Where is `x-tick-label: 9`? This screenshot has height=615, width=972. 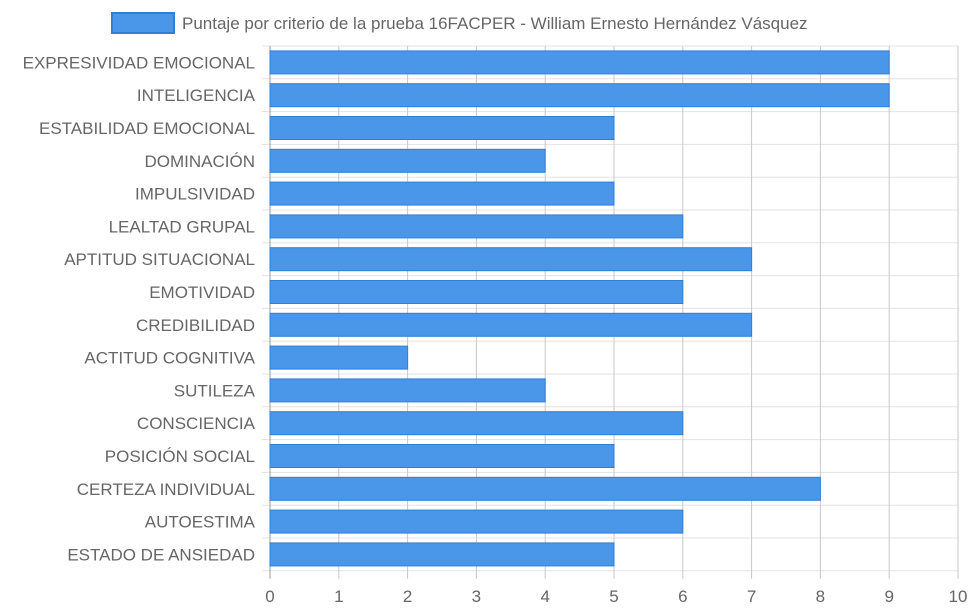
x-tick-label: 9 is located at coordinates (888, 596).